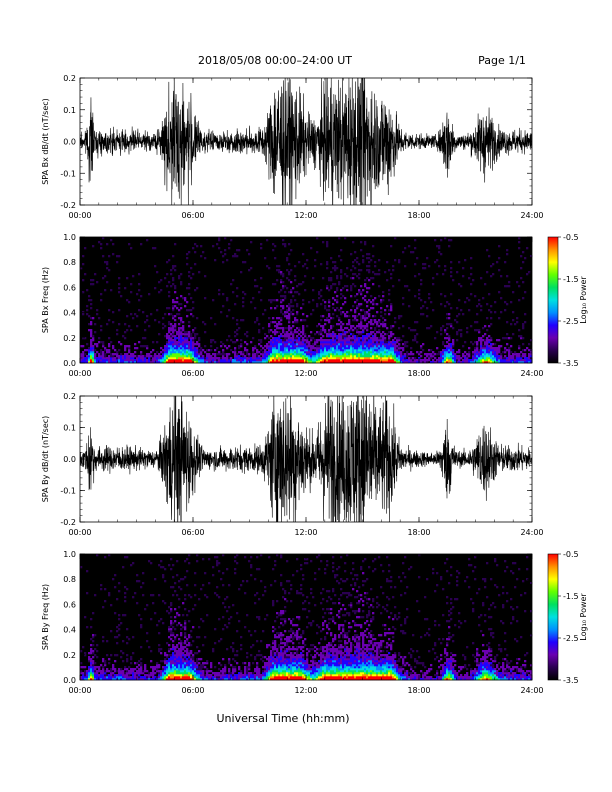 The image size is (612, 792). What do you see at coordinates (275, 60) in the screenshot?
I see `page-title: 2018/05/08 00:00–24:00 UT` at bounding box center [275, 60].